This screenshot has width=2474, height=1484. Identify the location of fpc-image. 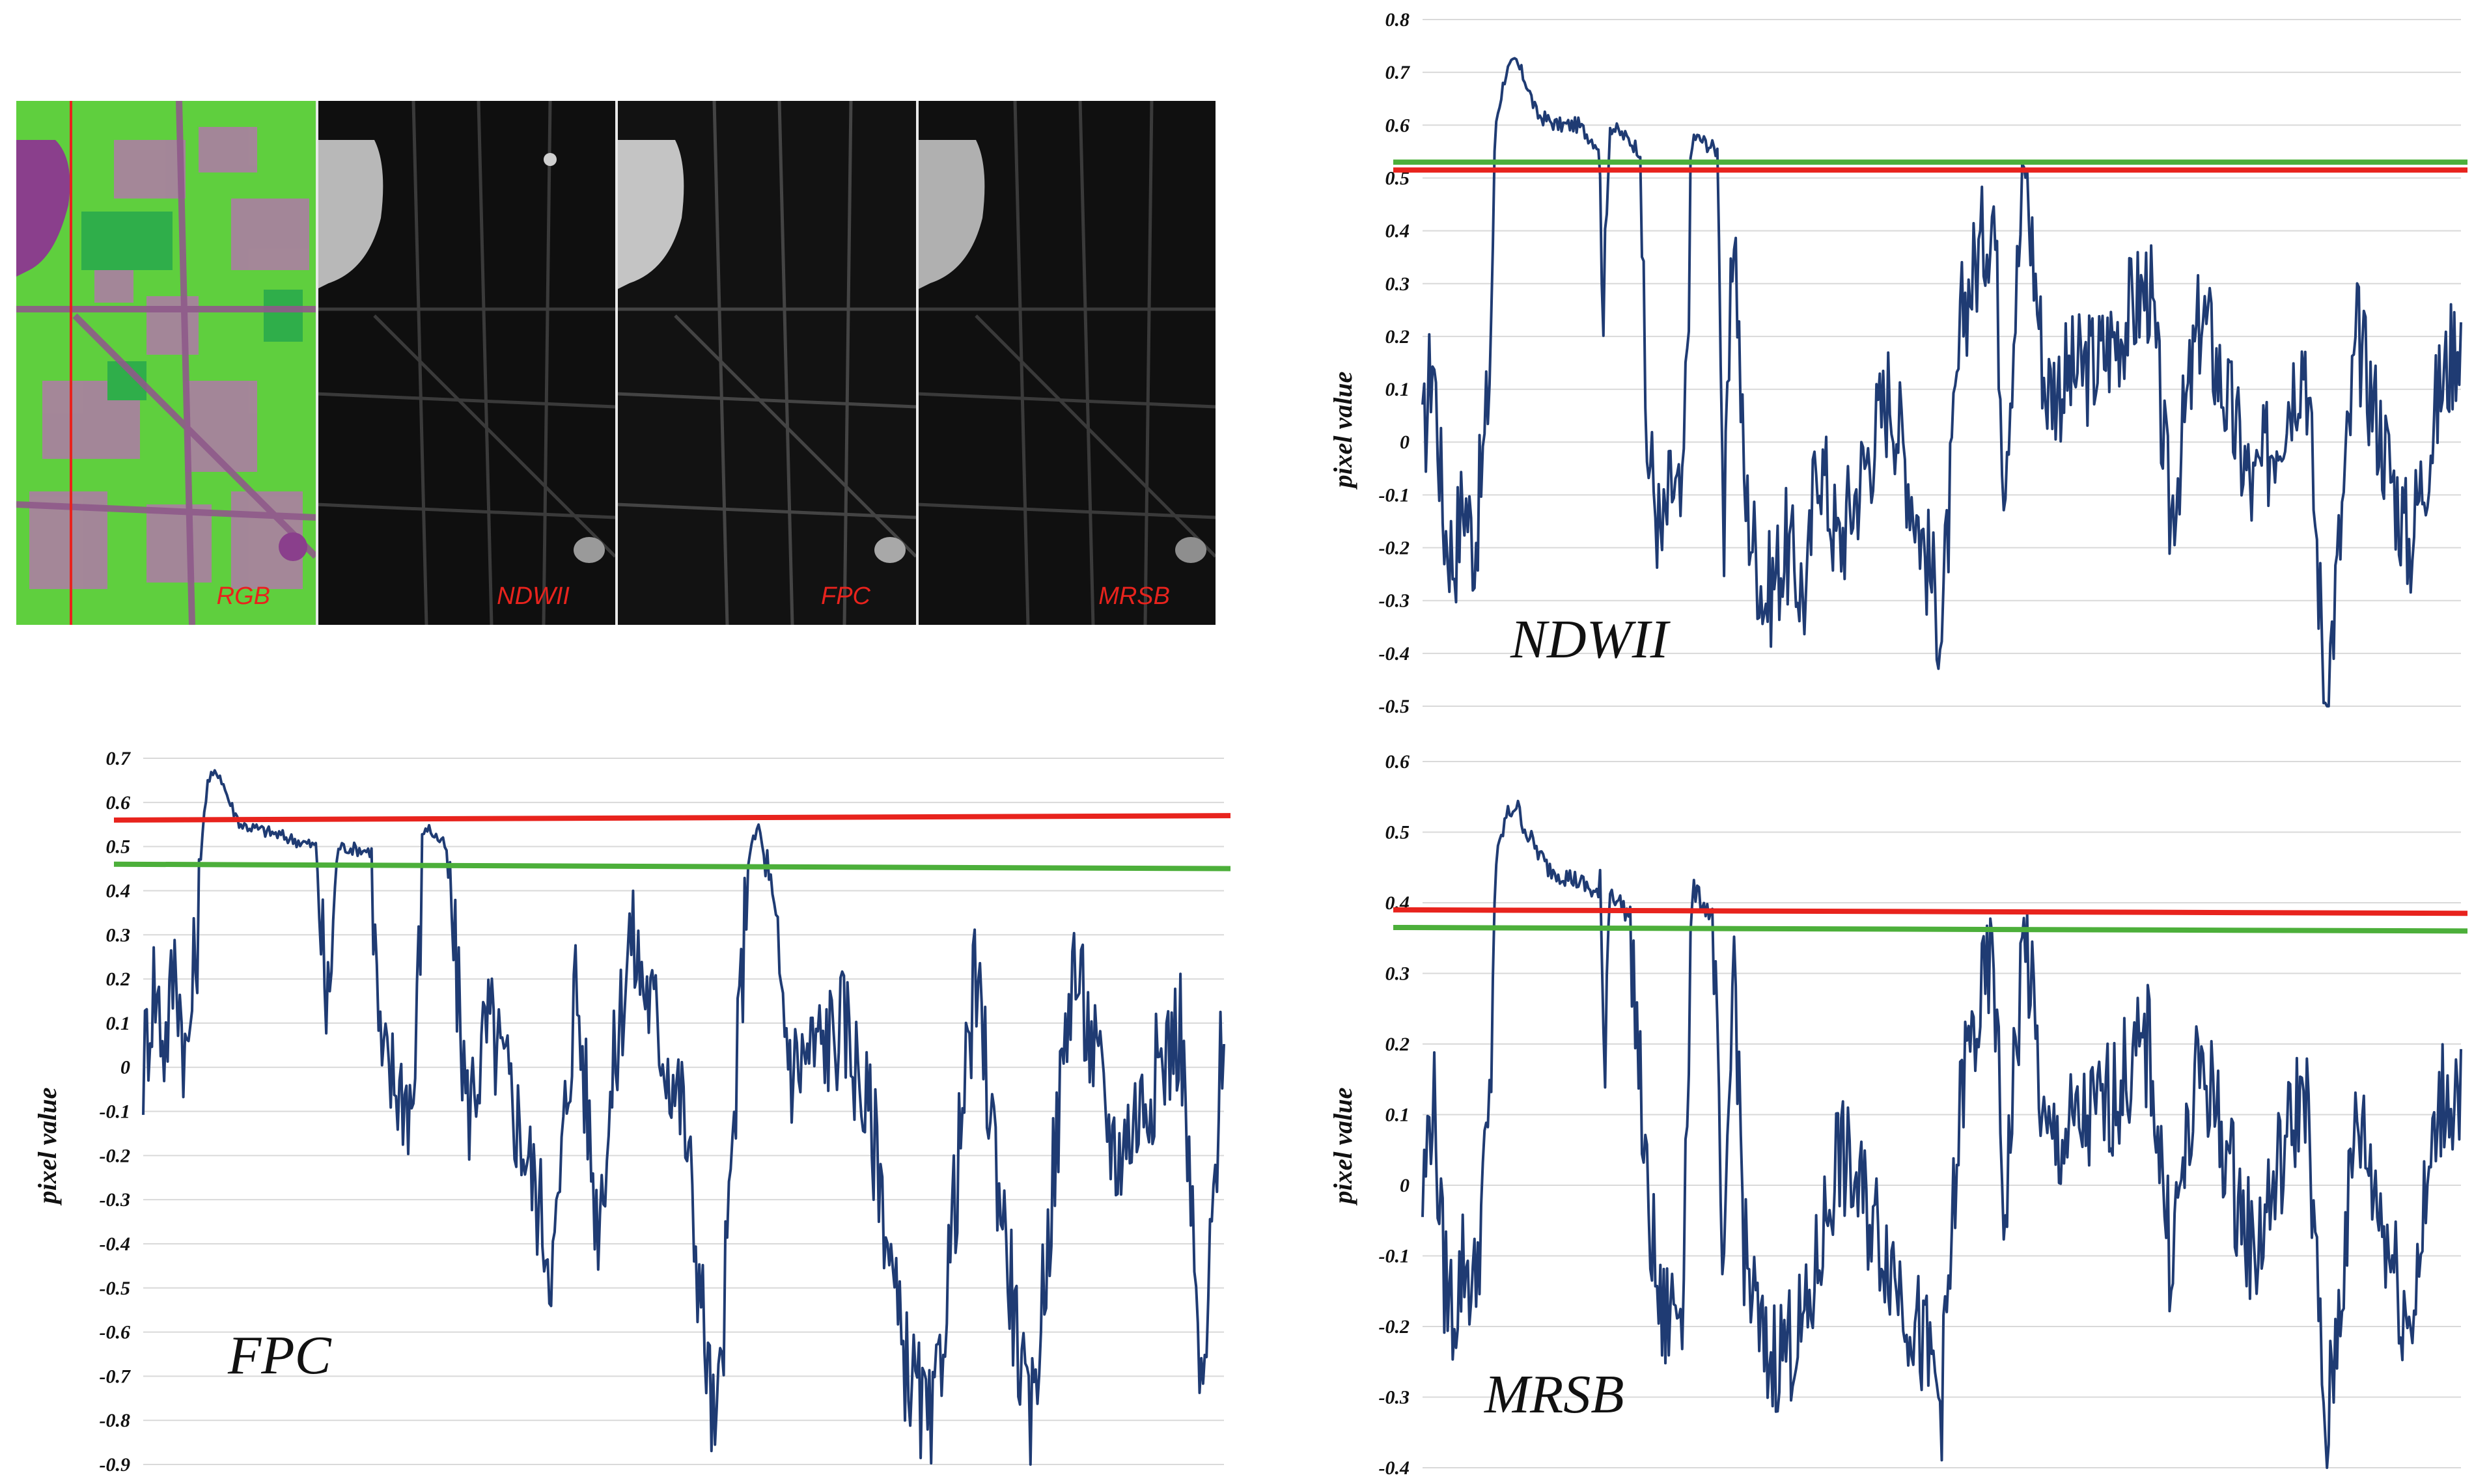
(766, 363).